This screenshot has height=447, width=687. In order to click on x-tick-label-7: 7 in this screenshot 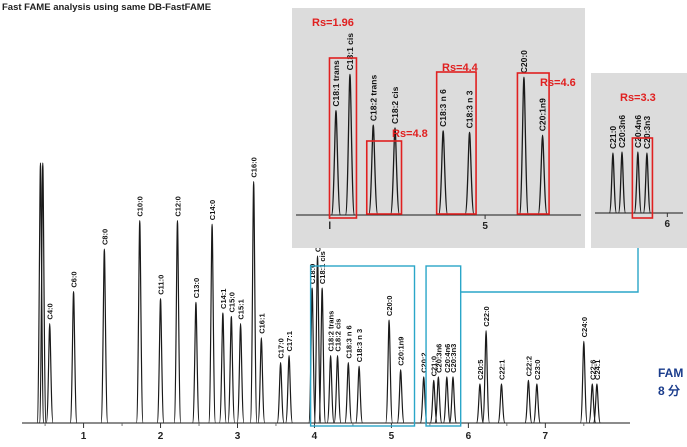, I will do `click(546, 436)`.